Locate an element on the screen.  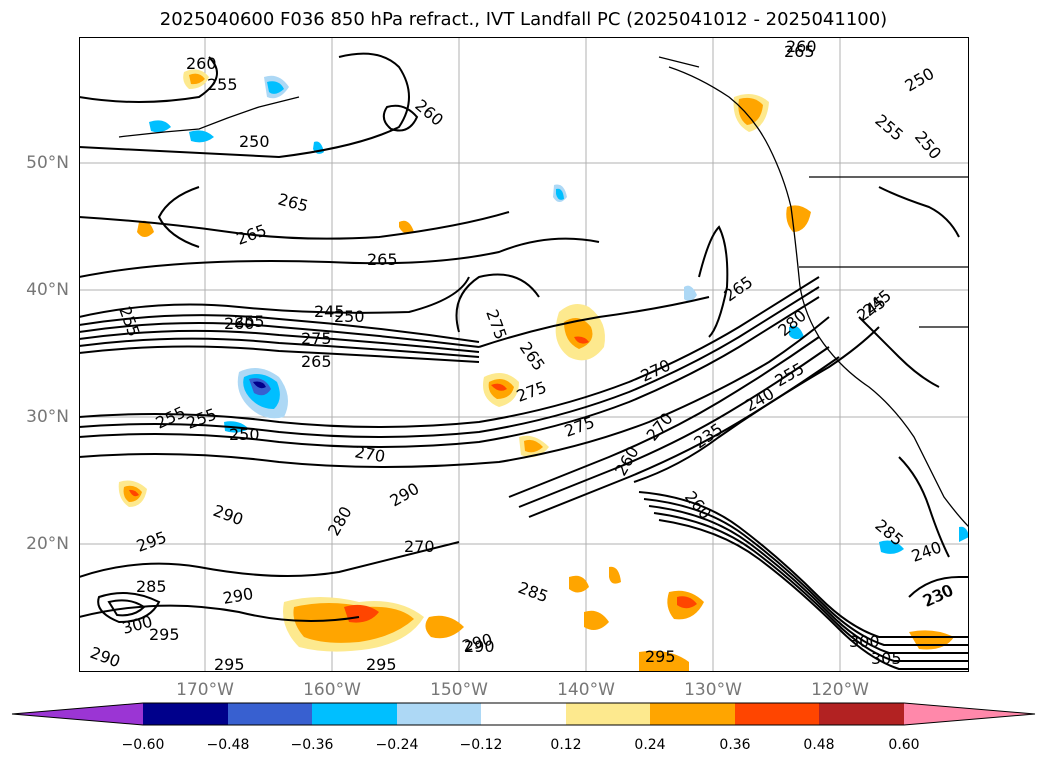
colorbar-tick-label: 0.48 is located at coordinates (819, 745).